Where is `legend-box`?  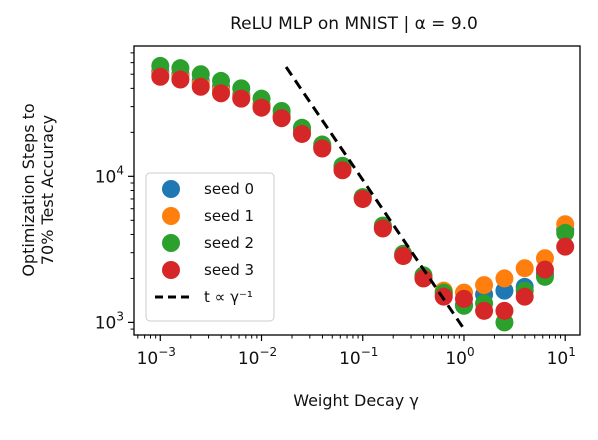
legend-box is located at coordinates (210, 247).